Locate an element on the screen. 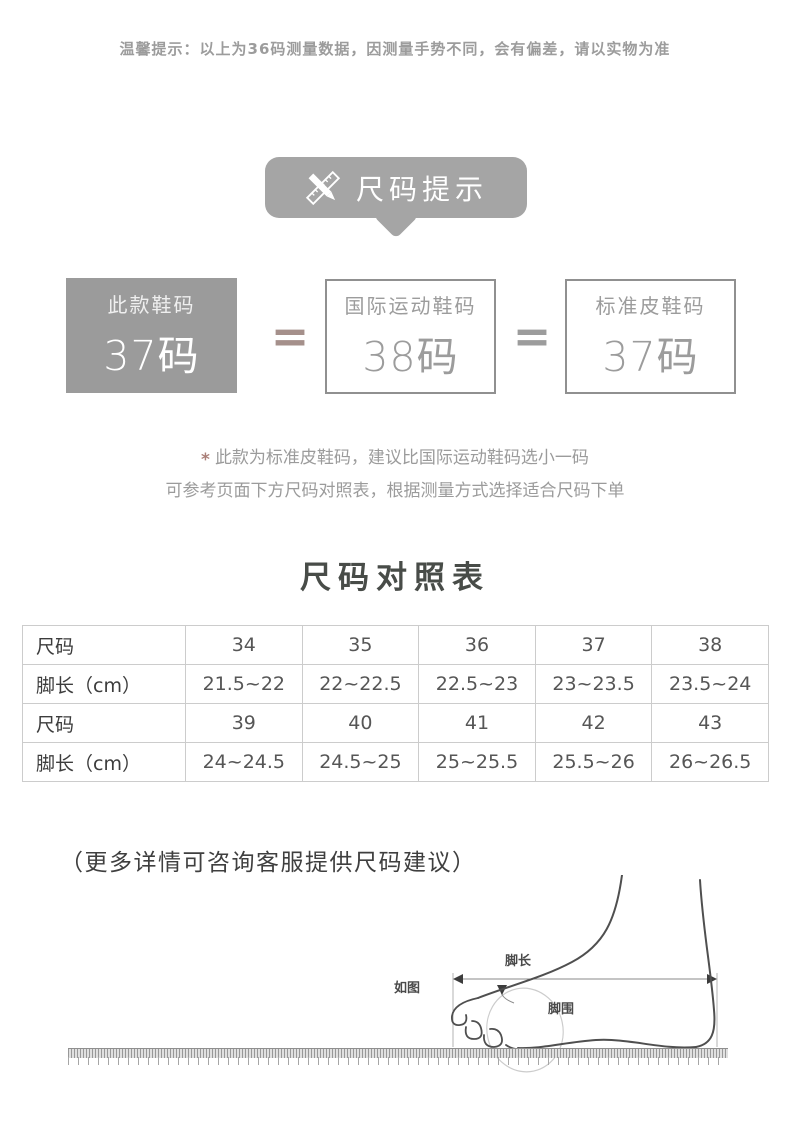 Image resolution: width=790 pixels, height=1139 pixels. table-cell: 37 is located at coordinates (593, 645).